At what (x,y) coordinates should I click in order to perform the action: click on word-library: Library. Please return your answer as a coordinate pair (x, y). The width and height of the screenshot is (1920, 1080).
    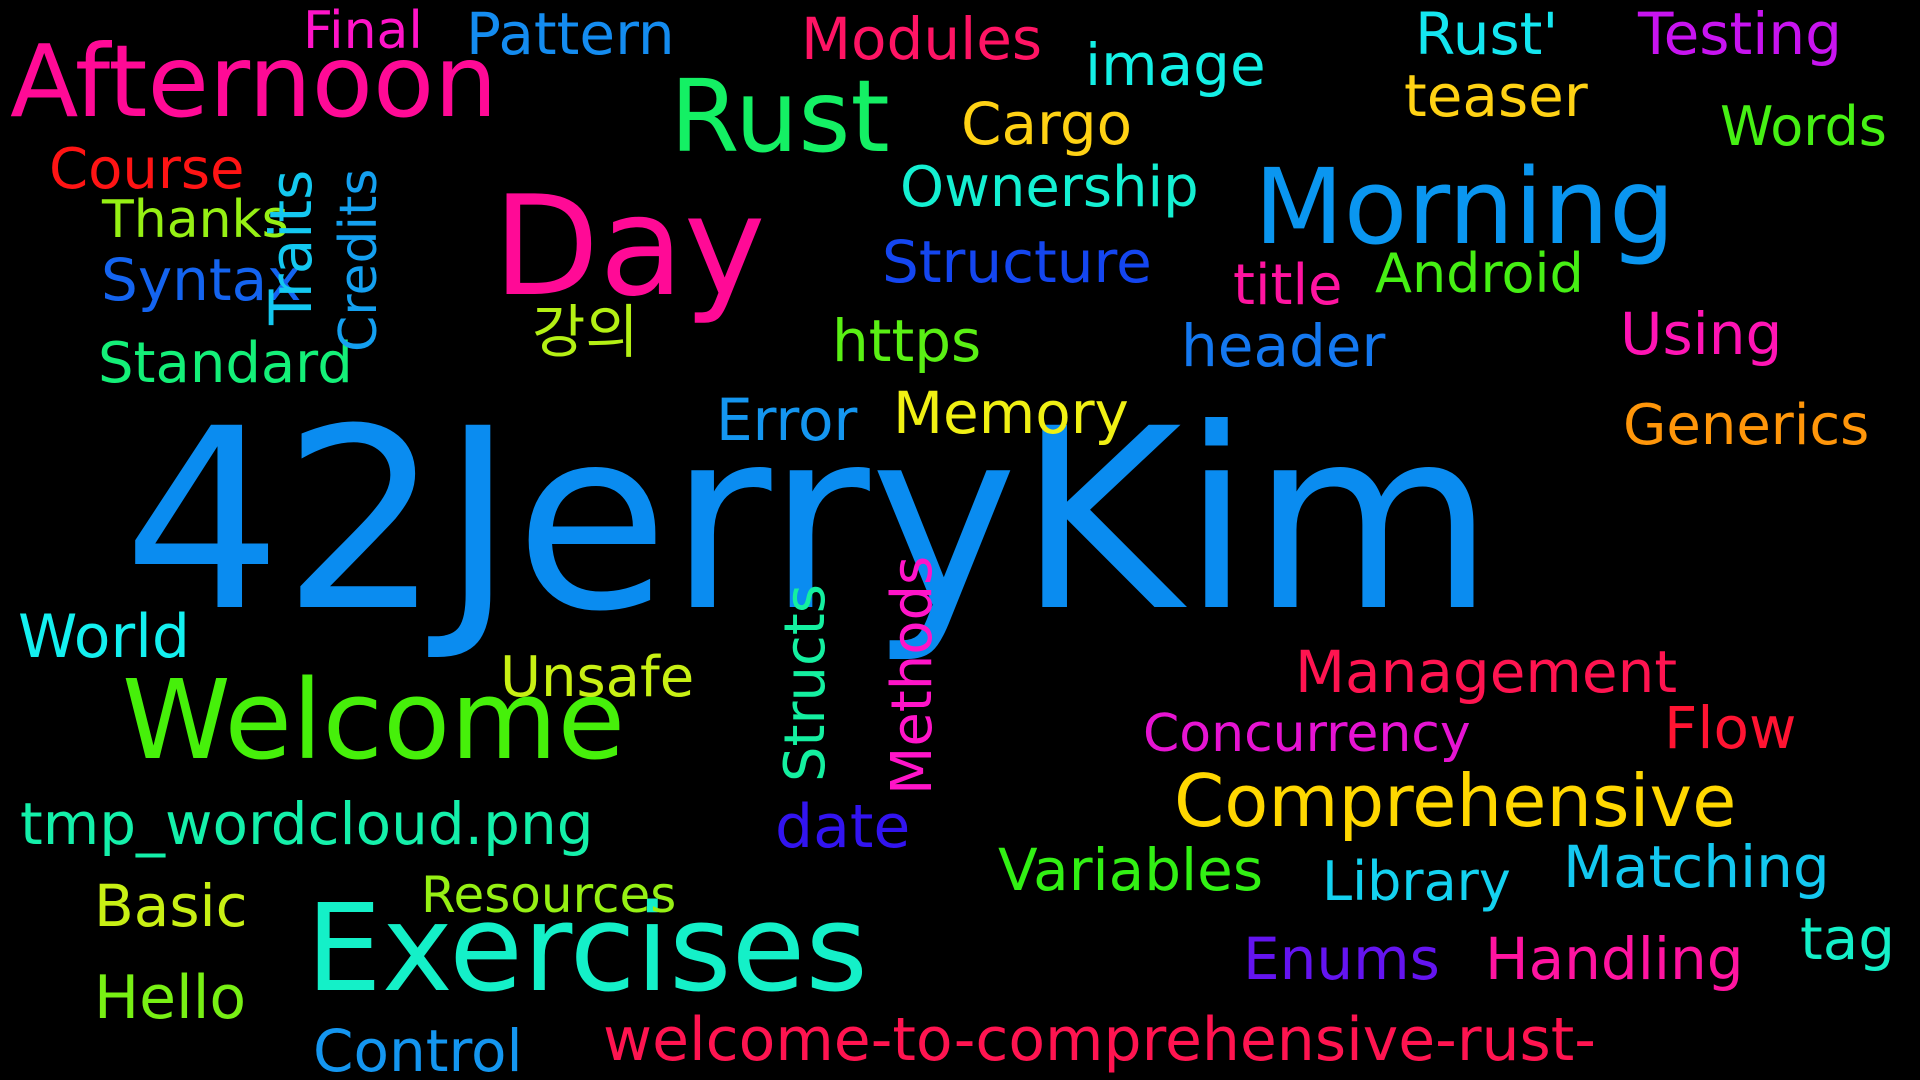
    Looking at the image, I should click on (1416, 881).